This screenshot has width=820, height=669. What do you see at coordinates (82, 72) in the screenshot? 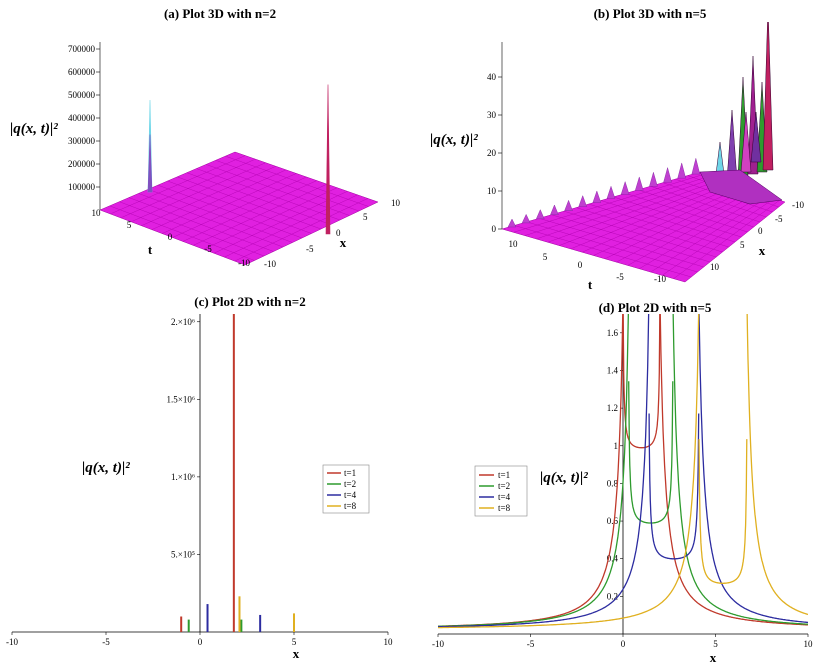
I see `z-tick-label: 600000` at bounding box center [82, 72].